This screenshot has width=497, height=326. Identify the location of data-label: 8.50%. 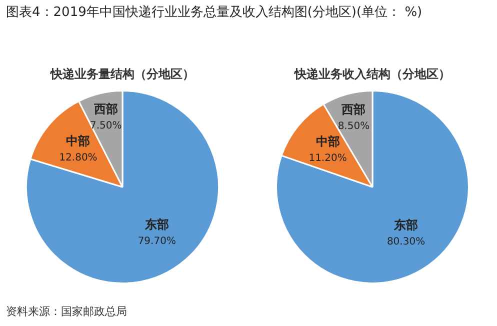
(354, 126).